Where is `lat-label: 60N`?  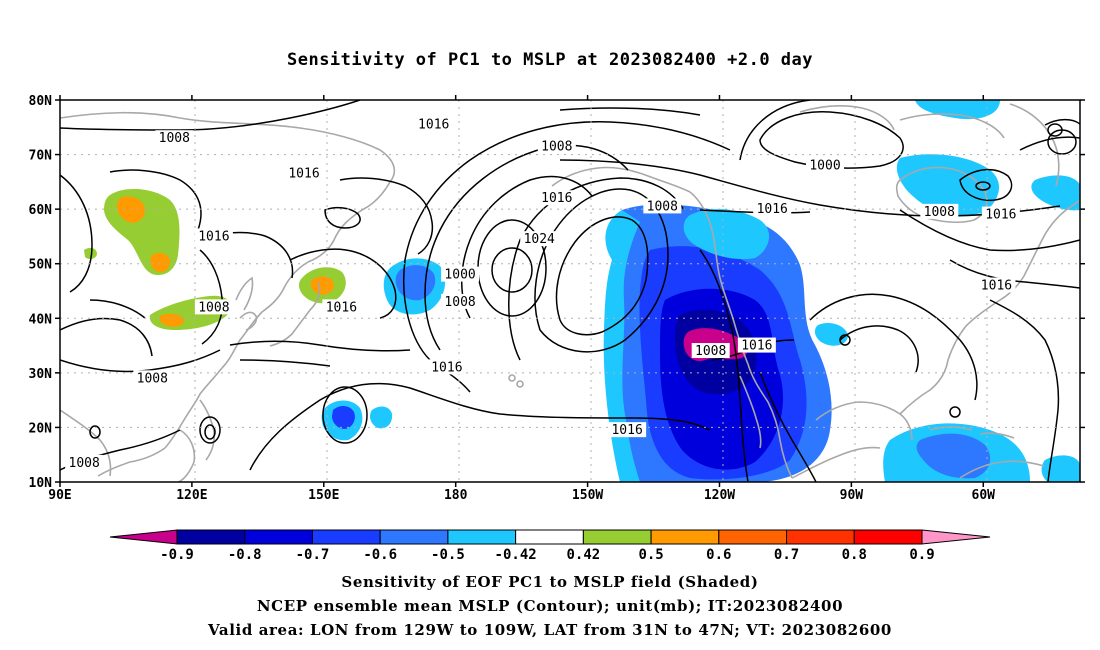
lat-label: 60N is located at coordinates (41, 210).